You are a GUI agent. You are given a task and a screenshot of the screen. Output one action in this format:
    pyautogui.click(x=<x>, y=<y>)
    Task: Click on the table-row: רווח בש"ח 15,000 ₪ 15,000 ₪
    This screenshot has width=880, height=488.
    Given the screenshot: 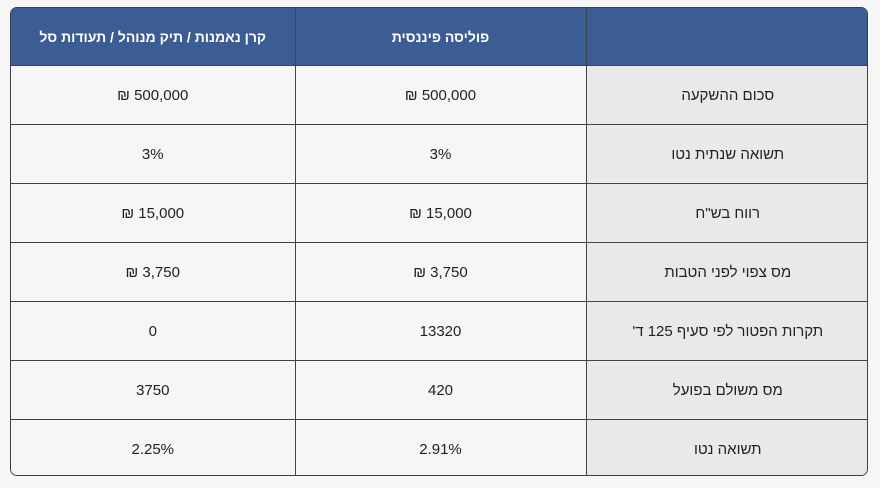 What is the action you would take?
    pyautogui.click(x=439, y=213)
    